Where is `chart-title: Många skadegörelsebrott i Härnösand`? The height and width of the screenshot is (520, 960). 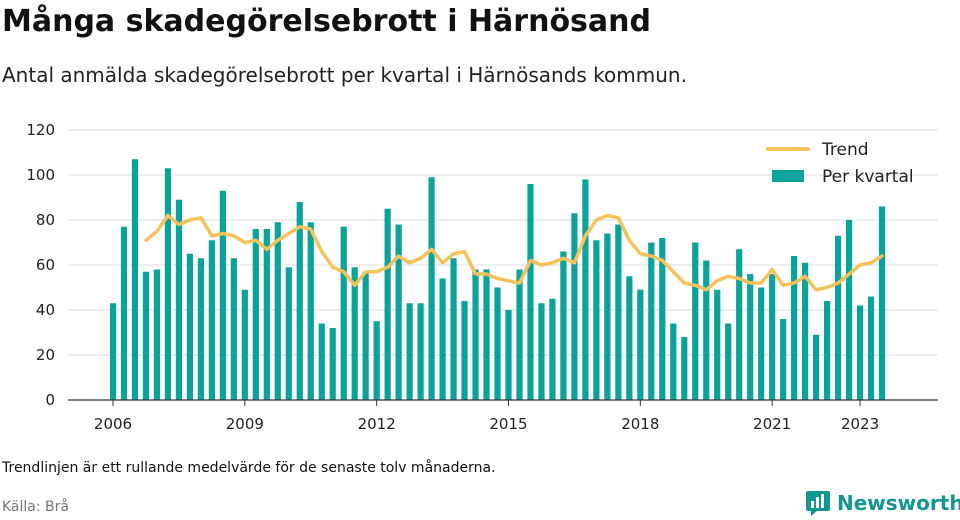
chart-title: Många skadegörelsebrott i Härnösand is located at coordinates (326, 21).